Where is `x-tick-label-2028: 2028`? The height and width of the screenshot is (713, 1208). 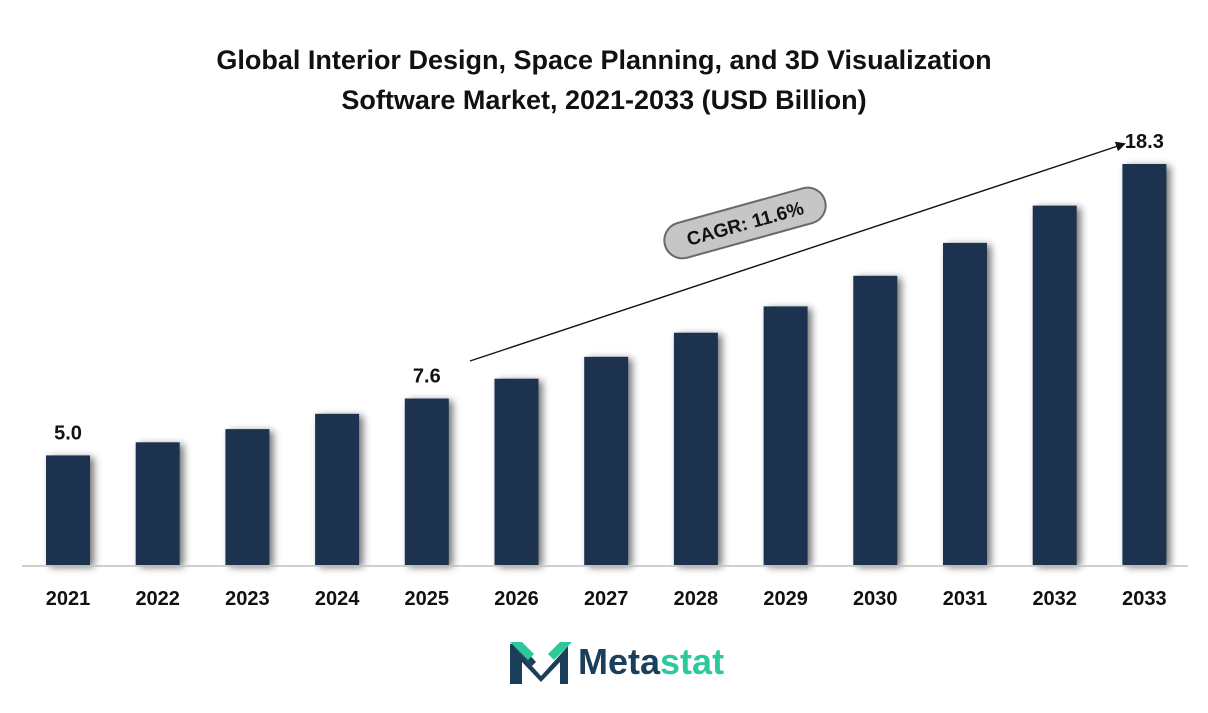
x-tick-label-2028: 2028 is located at coordinates (696, 599).